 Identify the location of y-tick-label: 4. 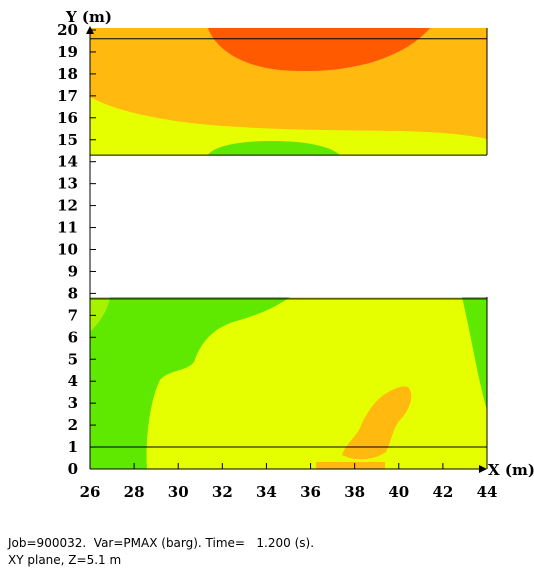
(73, 381).